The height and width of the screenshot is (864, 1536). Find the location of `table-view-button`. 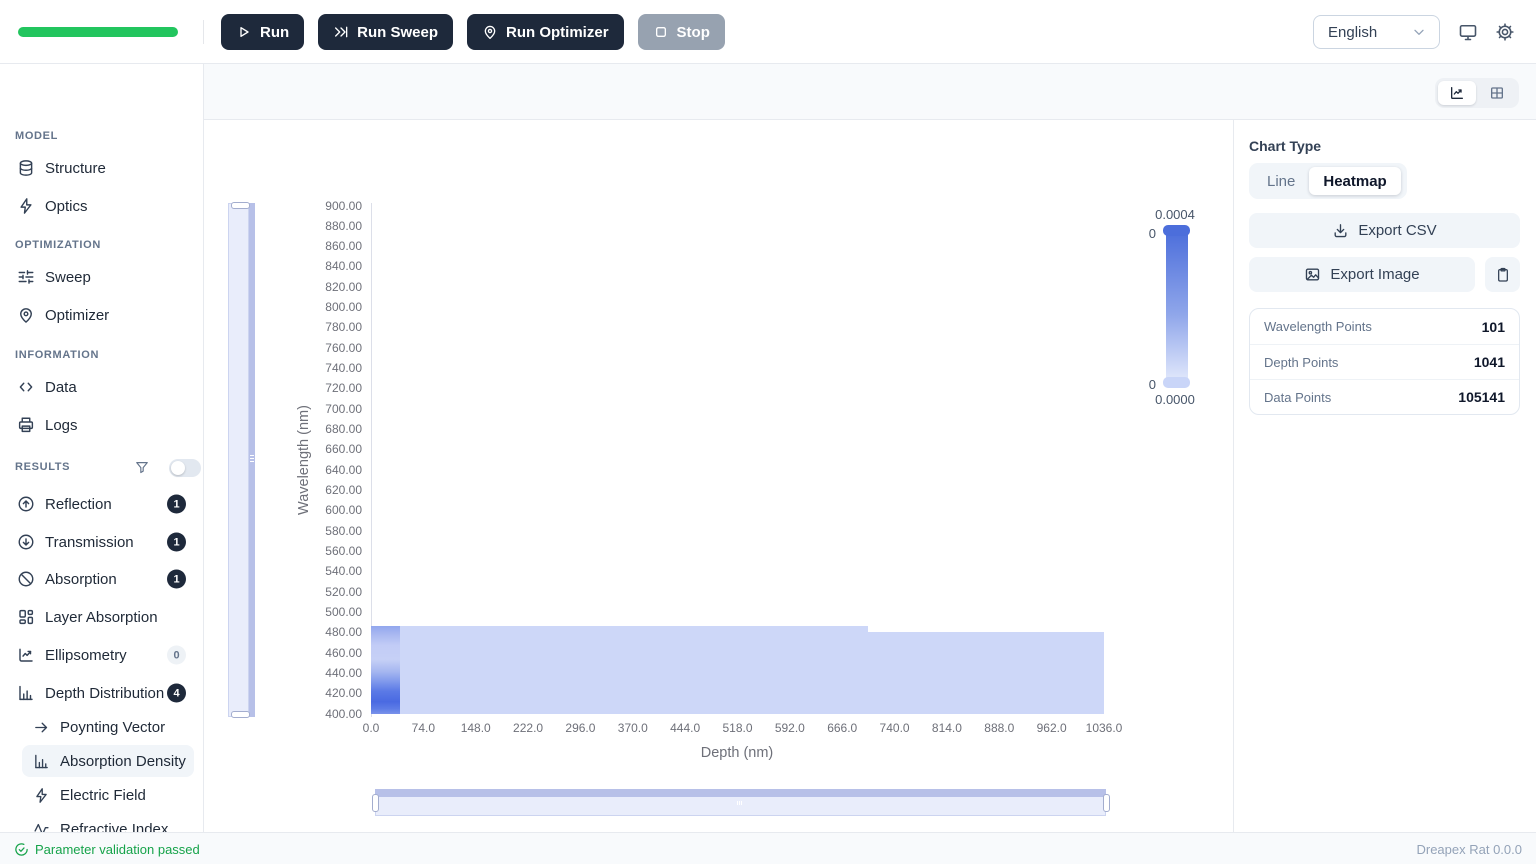

table-view-button is located at coordinates (1497, 93).